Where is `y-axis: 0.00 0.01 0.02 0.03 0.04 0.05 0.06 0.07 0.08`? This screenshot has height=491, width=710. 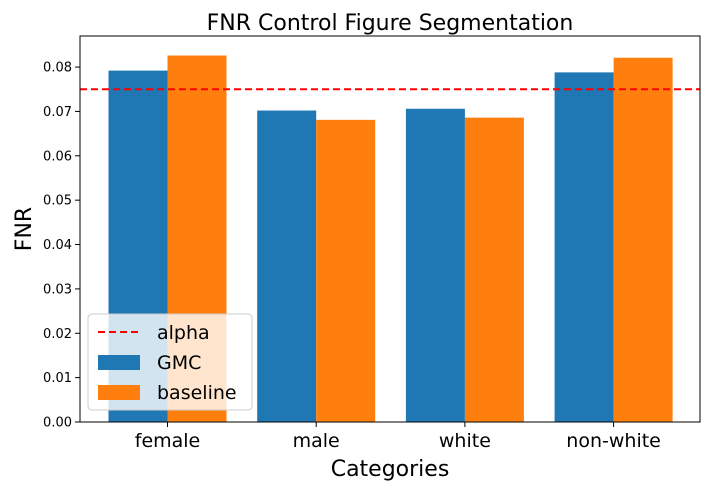
y-axis: 0.00 0.01 0.02 0.03 0.04 0.05 0.06 0.07 0.08 is located at coordinates (61, 246).